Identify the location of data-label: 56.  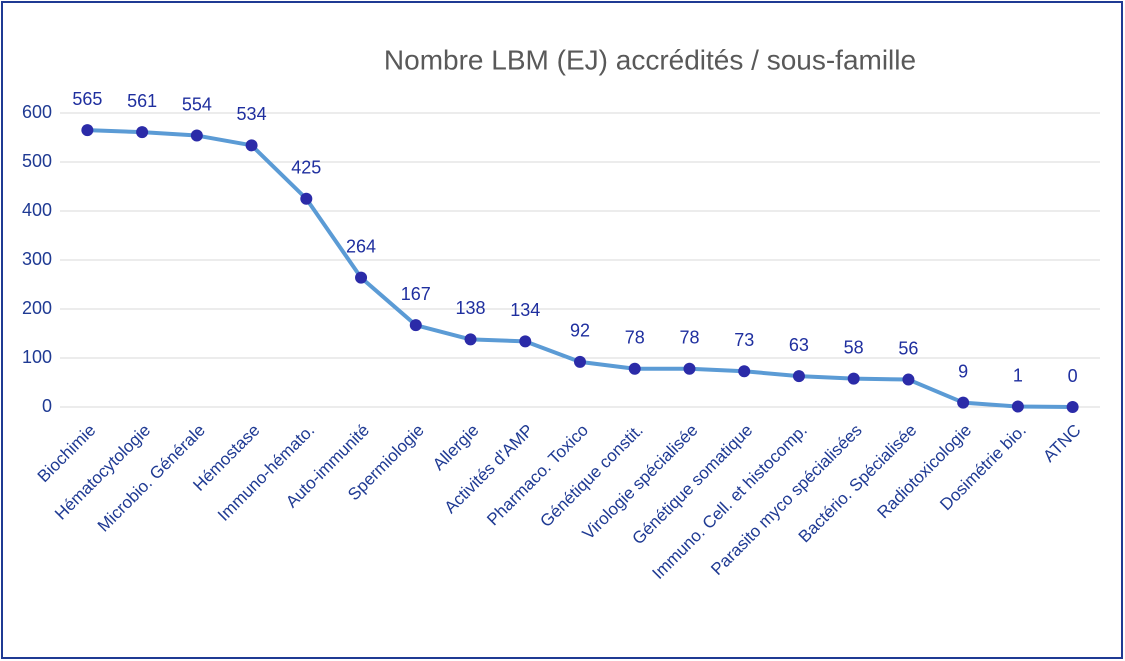
(908, 348).